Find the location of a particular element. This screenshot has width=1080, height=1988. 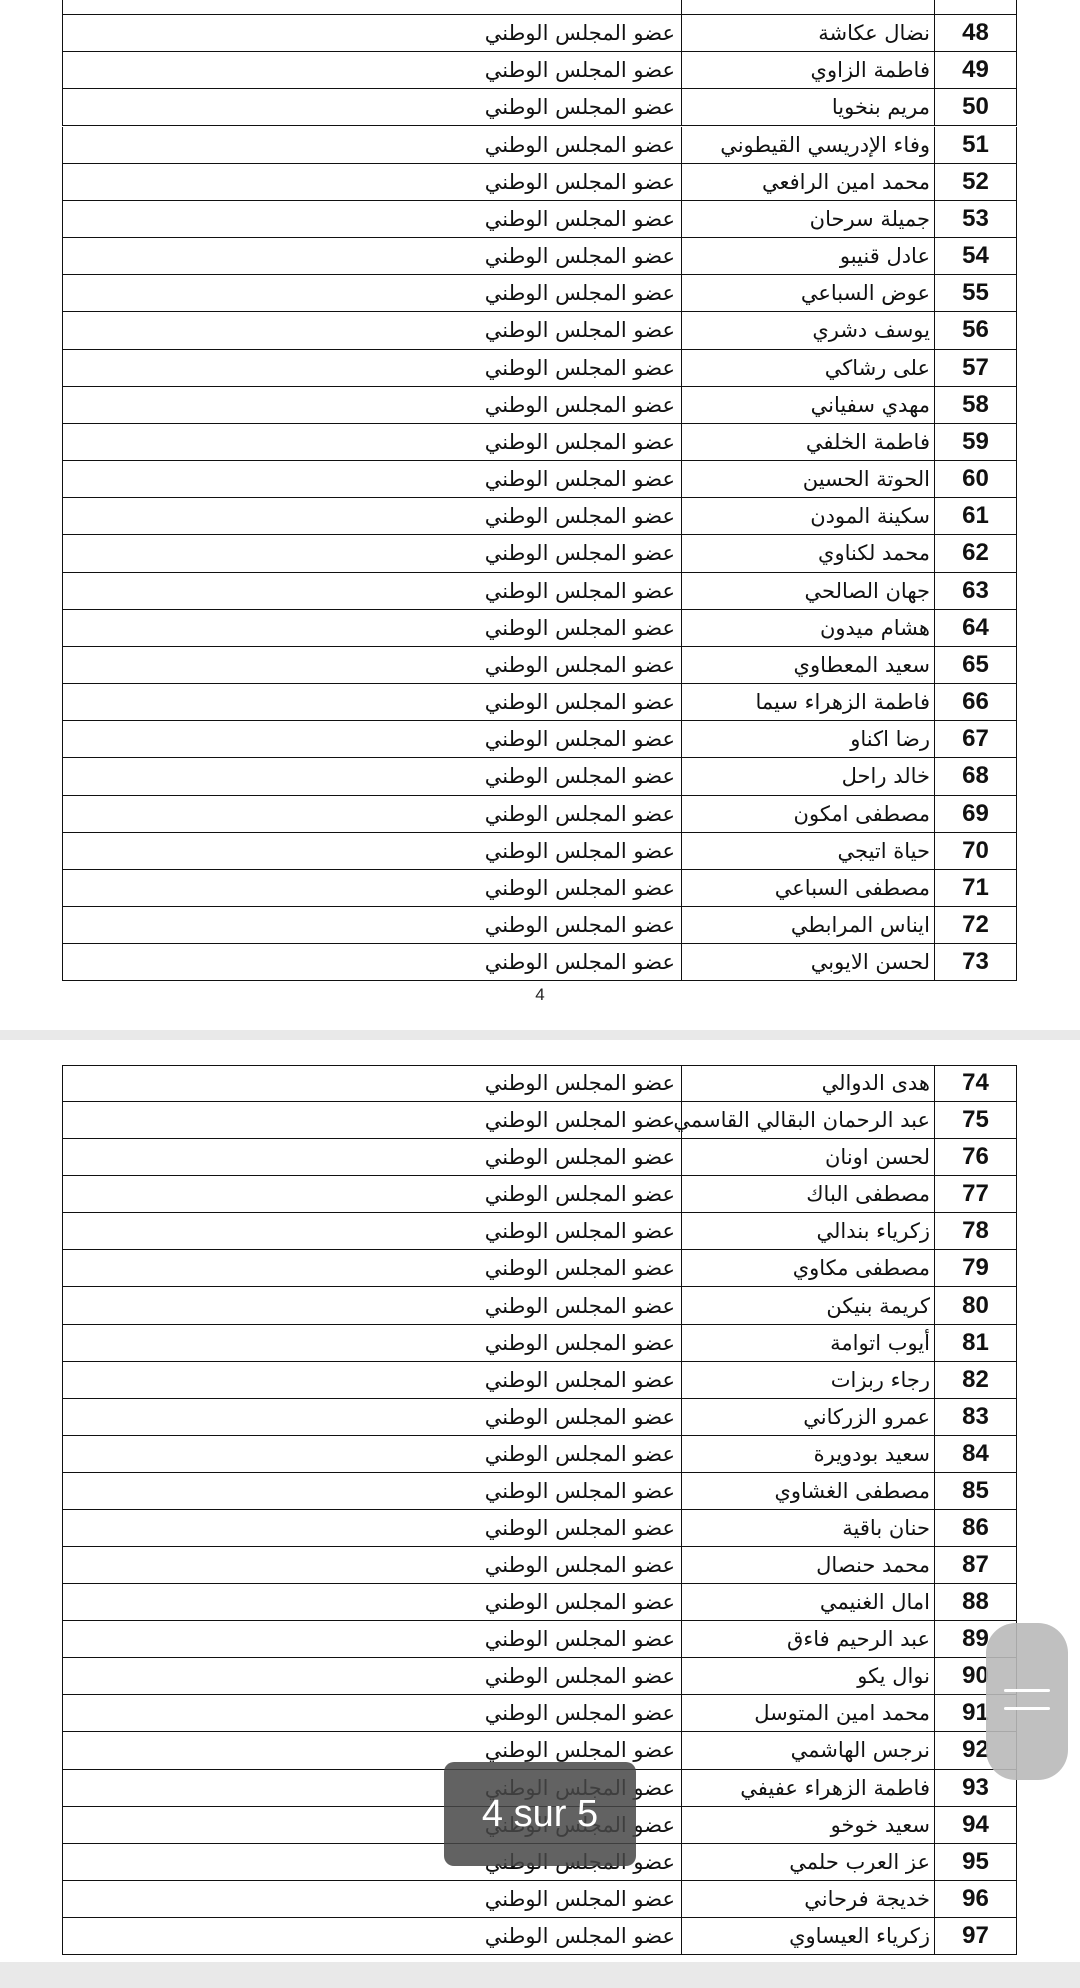

table-row: 62 محمد لكناوي عضو المجلس الوطني is located at coordinates (539, 554).